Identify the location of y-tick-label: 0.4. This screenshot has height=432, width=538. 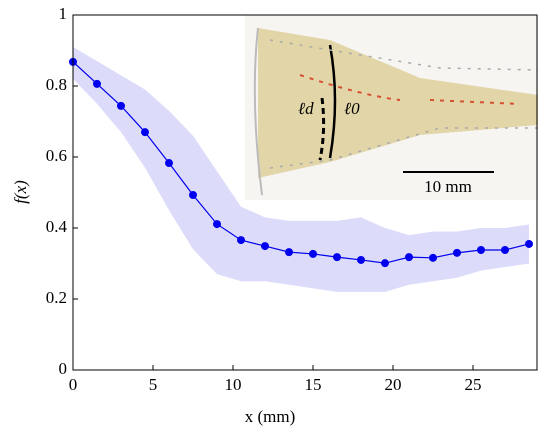
(57, 226).